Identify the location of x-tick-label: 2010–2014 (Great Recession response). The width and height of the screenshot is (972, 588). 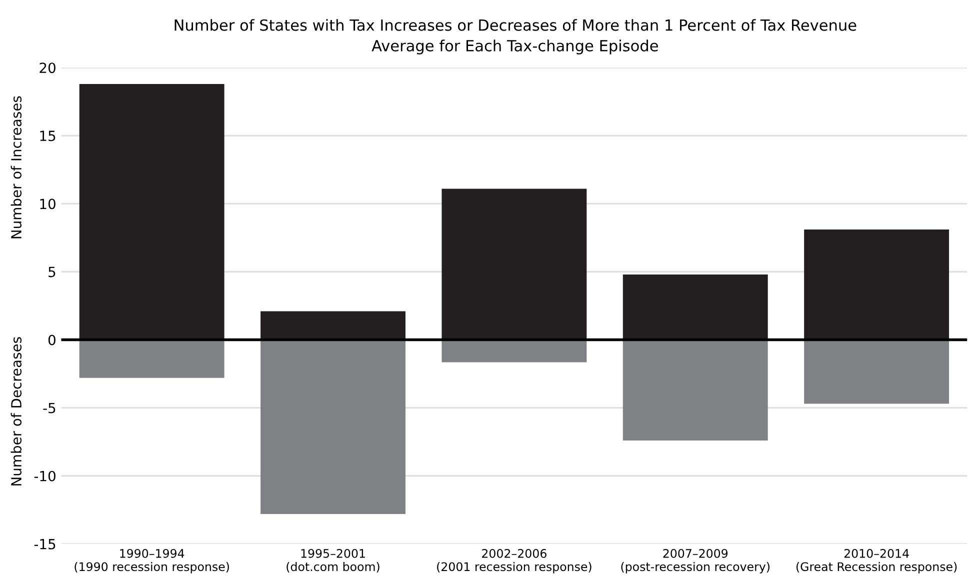
(876, 561).